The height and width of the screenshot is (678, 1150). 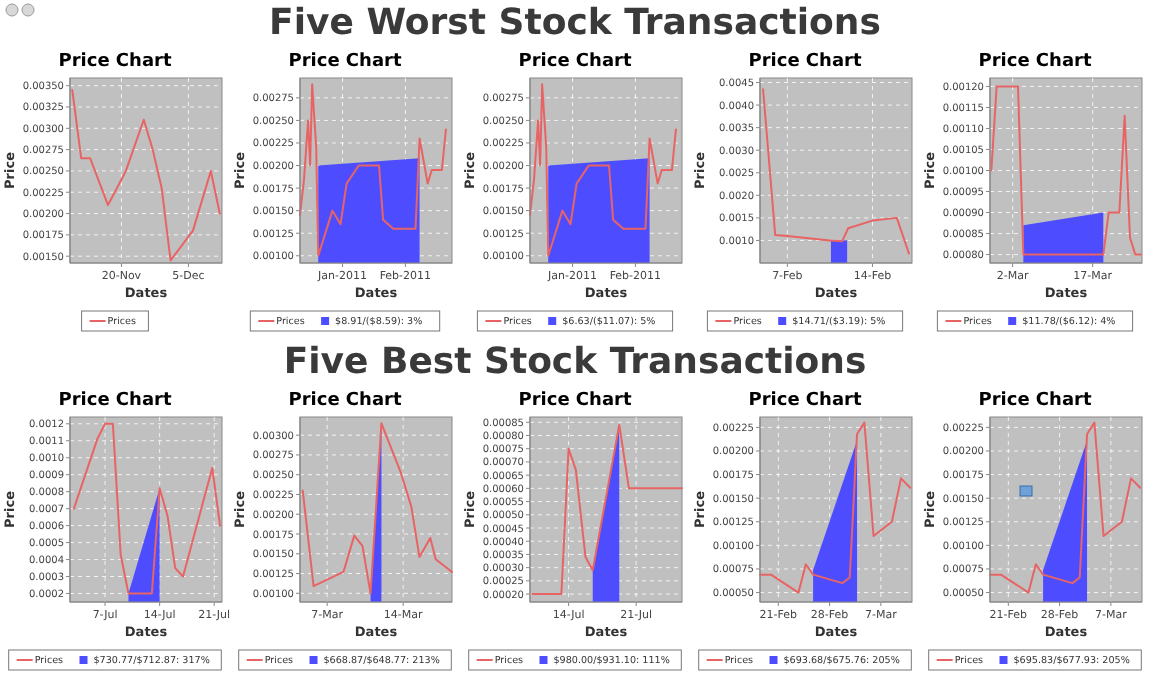 I want to click on text: Five Best Stock Transactions, so click(x=575, y=362).